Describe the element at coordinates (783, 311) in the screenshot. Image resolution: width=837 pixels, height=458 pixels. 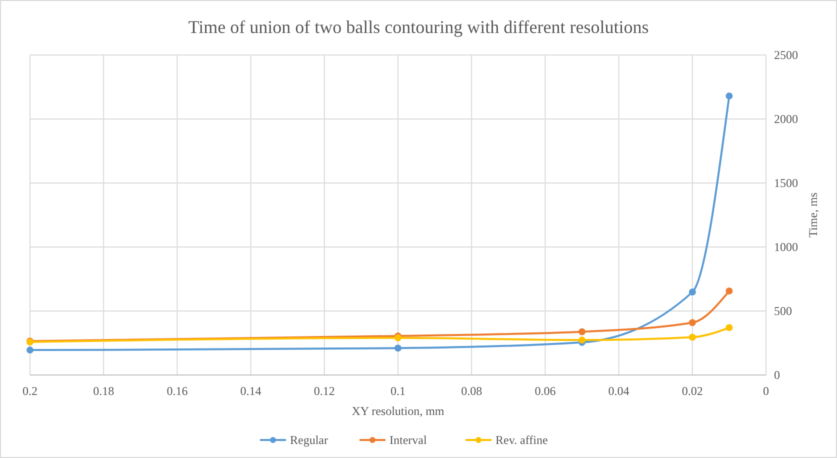
I see `y-tick-label: 500` at that location.